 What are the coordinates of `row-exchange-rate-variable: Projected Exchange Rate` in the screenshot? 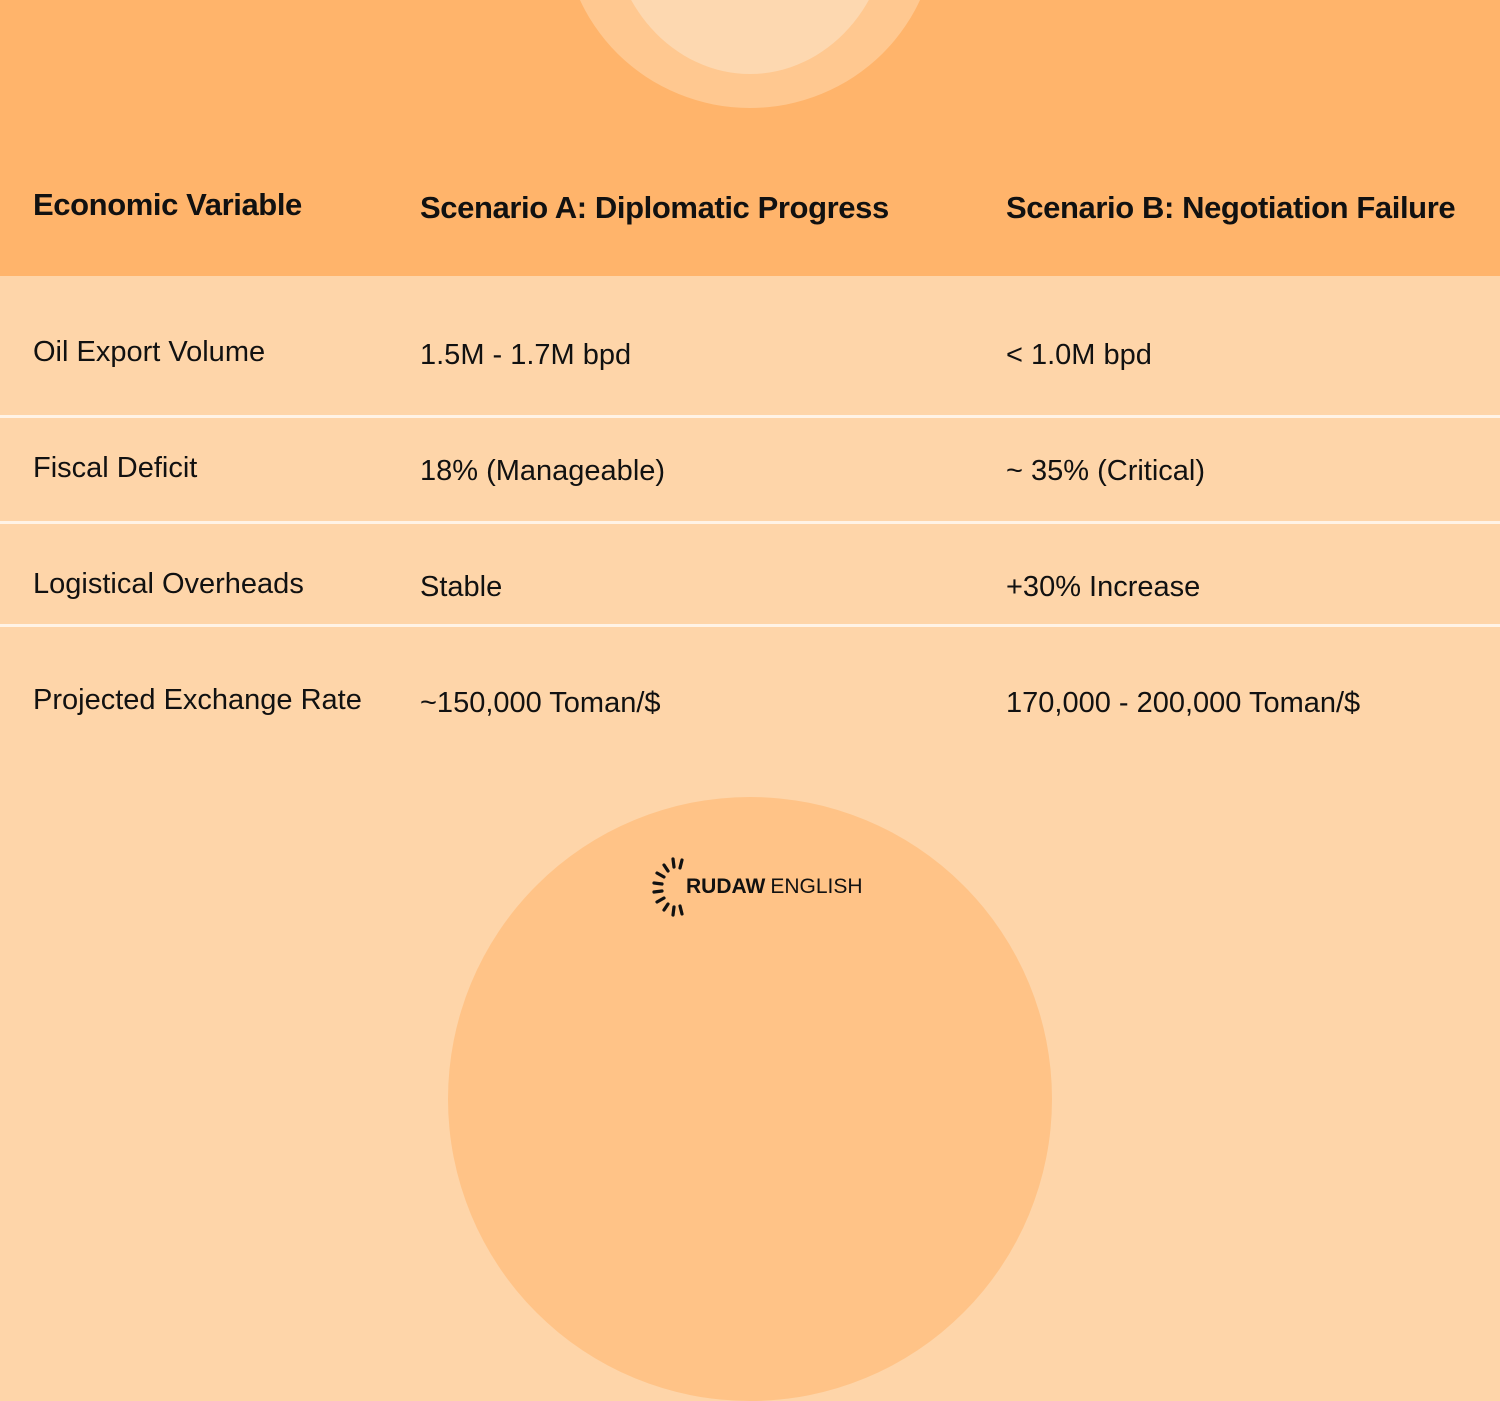 It's located at (197, 700).